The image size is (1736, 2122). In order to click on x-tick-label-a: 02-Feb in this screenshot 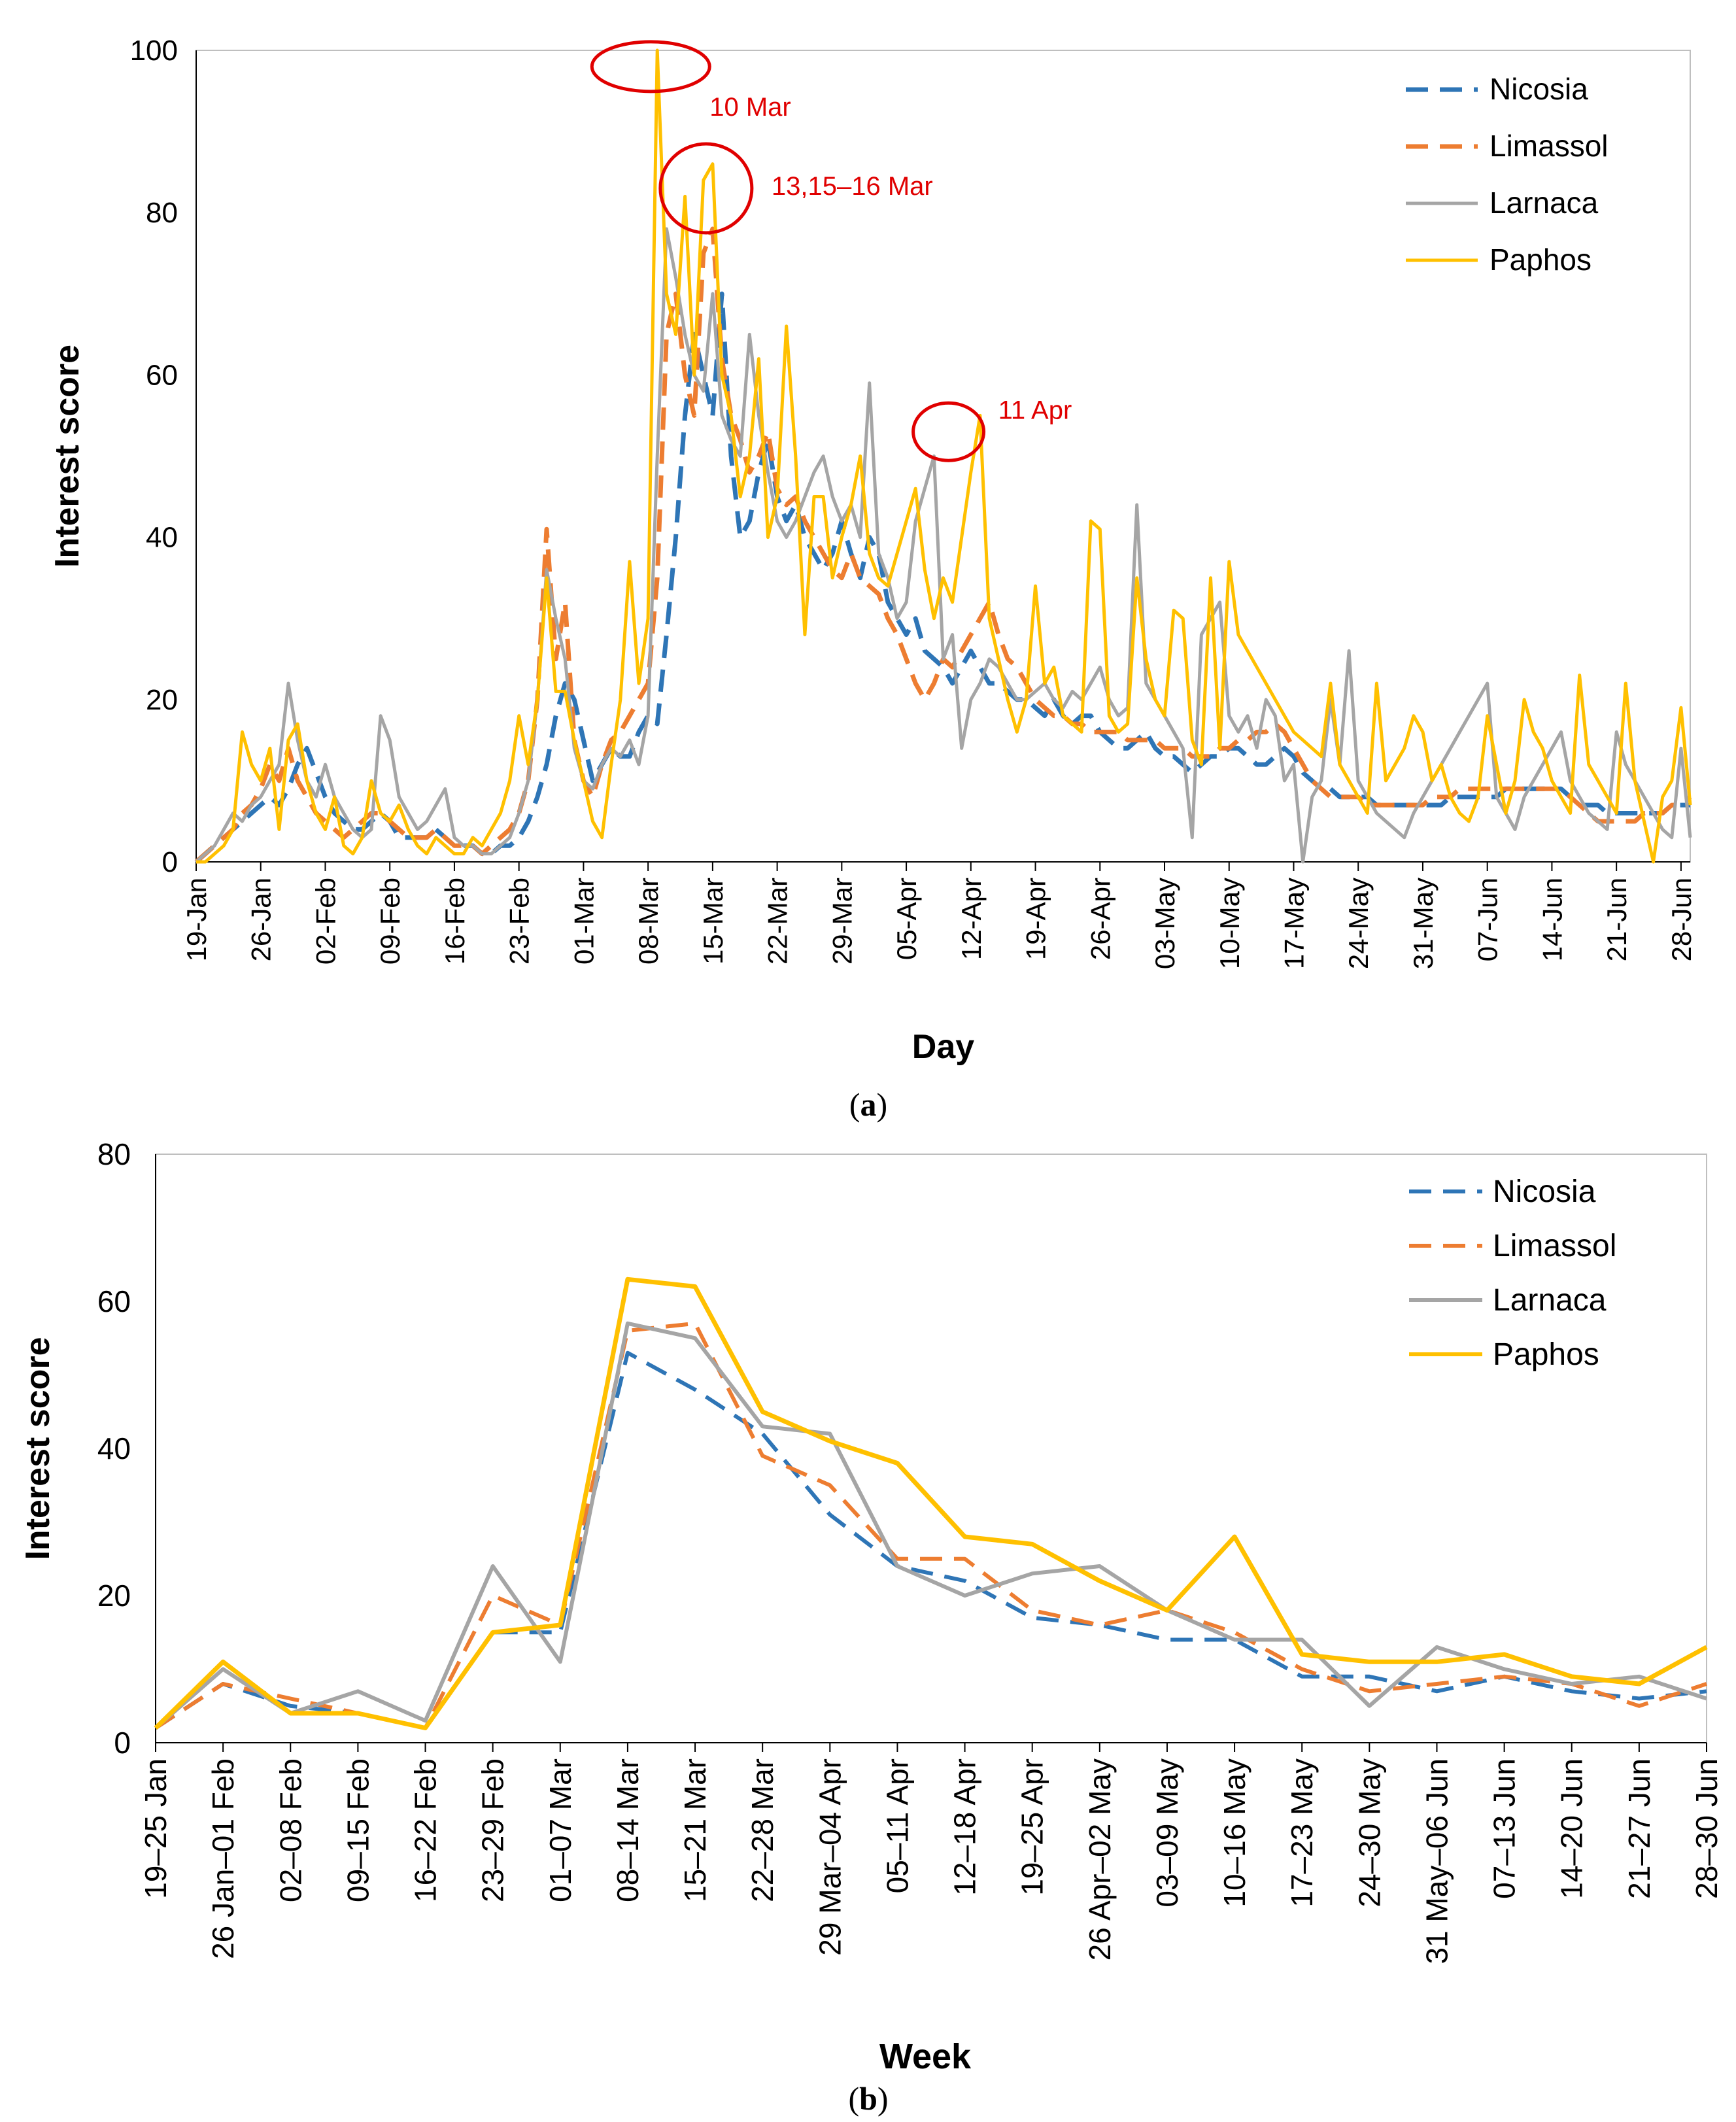, I will do `click(325, 921)`.